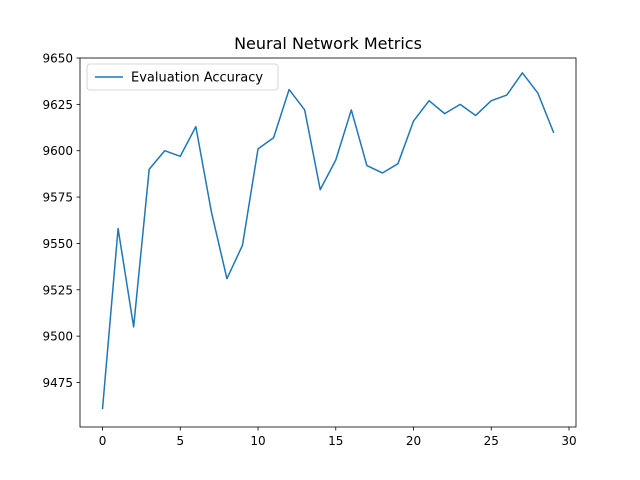  Describe the element at coordinates (335, 441) in the screenshot. I see `x-tick-label-3: 15` at that location.